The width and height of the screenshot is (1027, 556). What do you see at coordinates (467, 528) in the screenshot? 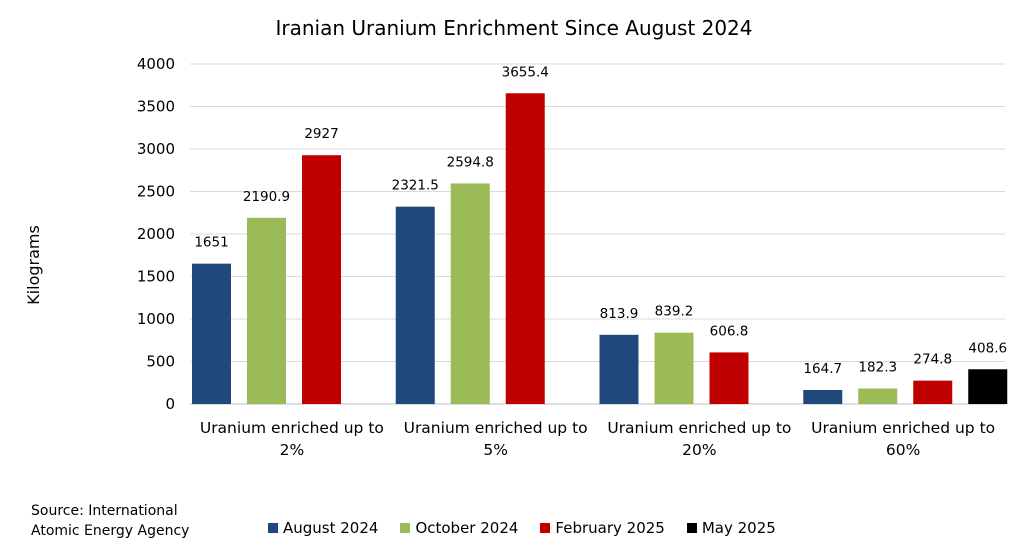
I see `legend-label: October 2024` at bounding box center [467, 528].